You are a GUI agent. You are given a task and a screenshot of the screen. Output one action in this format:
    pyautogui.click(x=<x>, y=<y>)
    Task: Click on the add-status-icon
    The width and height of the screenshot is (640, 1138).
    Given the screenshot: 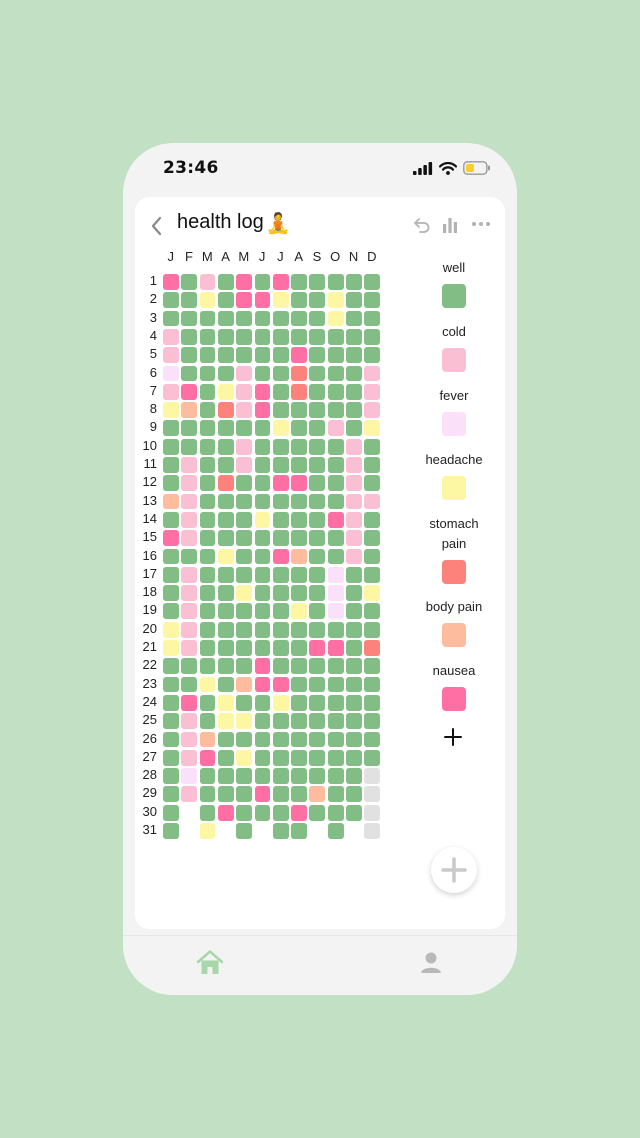 What is the action you would take?
    pyautogui.click(x=453, y=737)
    